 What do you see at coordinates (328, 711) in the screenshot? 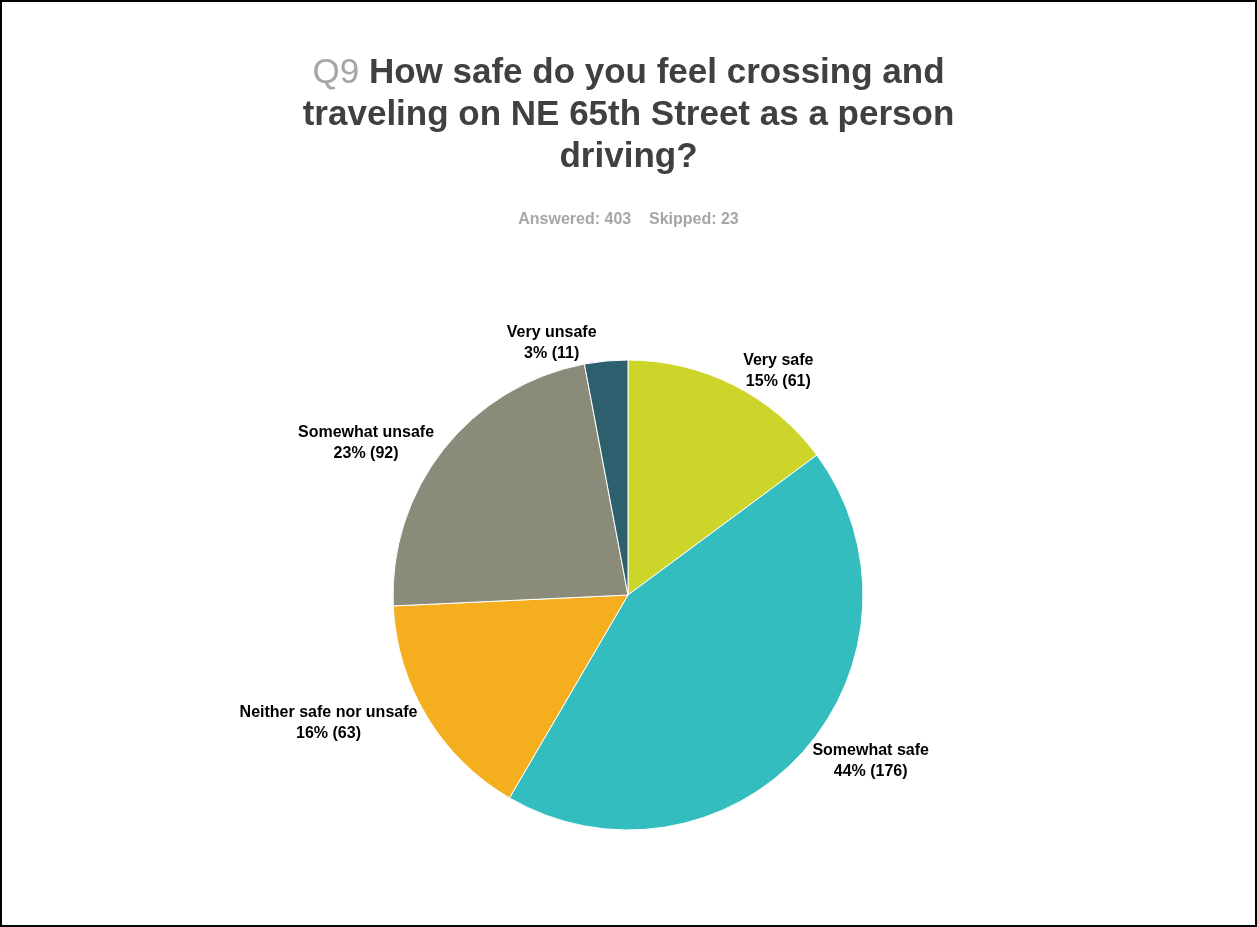
I see `slice-label: Neither safe nor unsafe` at bounding box center [328, 711].